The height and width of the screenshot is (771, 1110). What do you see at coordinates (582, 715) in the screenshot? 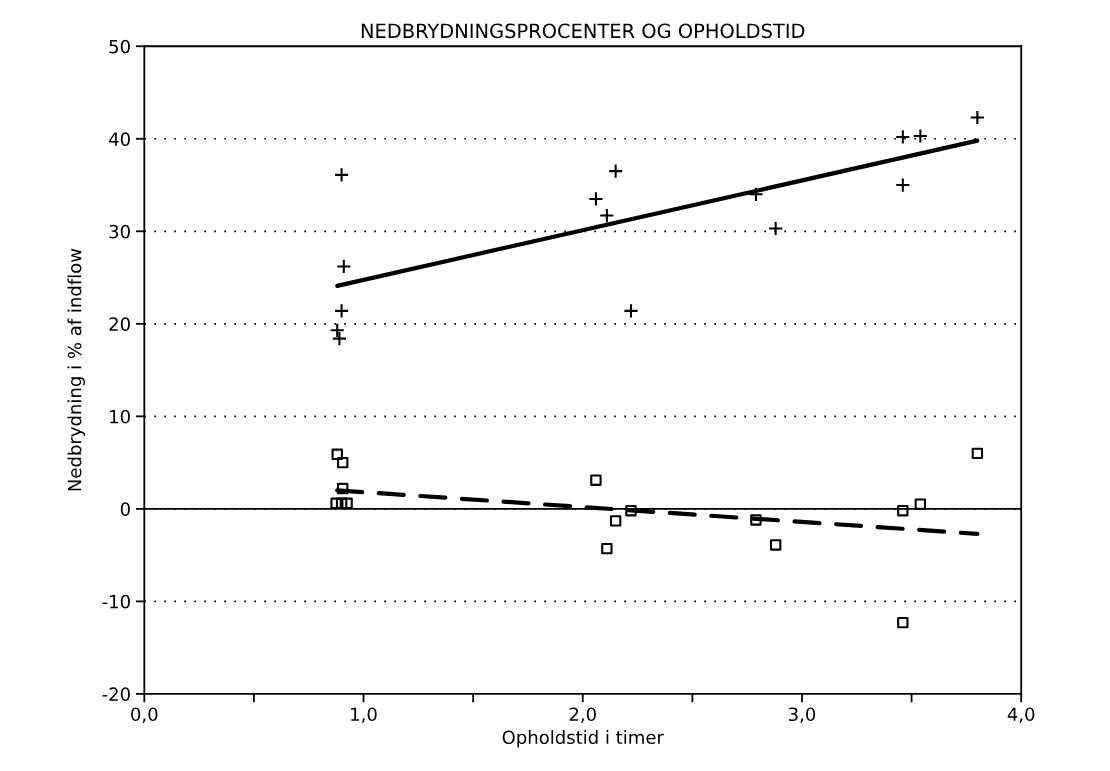
I see `x-tick-label: 2,0` at bounding box center [582, 715].